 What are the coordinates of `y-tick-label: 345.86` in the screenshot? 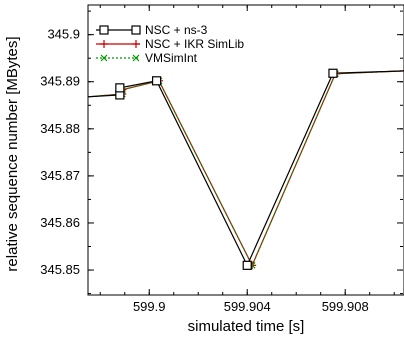 It's located at (60, 222).